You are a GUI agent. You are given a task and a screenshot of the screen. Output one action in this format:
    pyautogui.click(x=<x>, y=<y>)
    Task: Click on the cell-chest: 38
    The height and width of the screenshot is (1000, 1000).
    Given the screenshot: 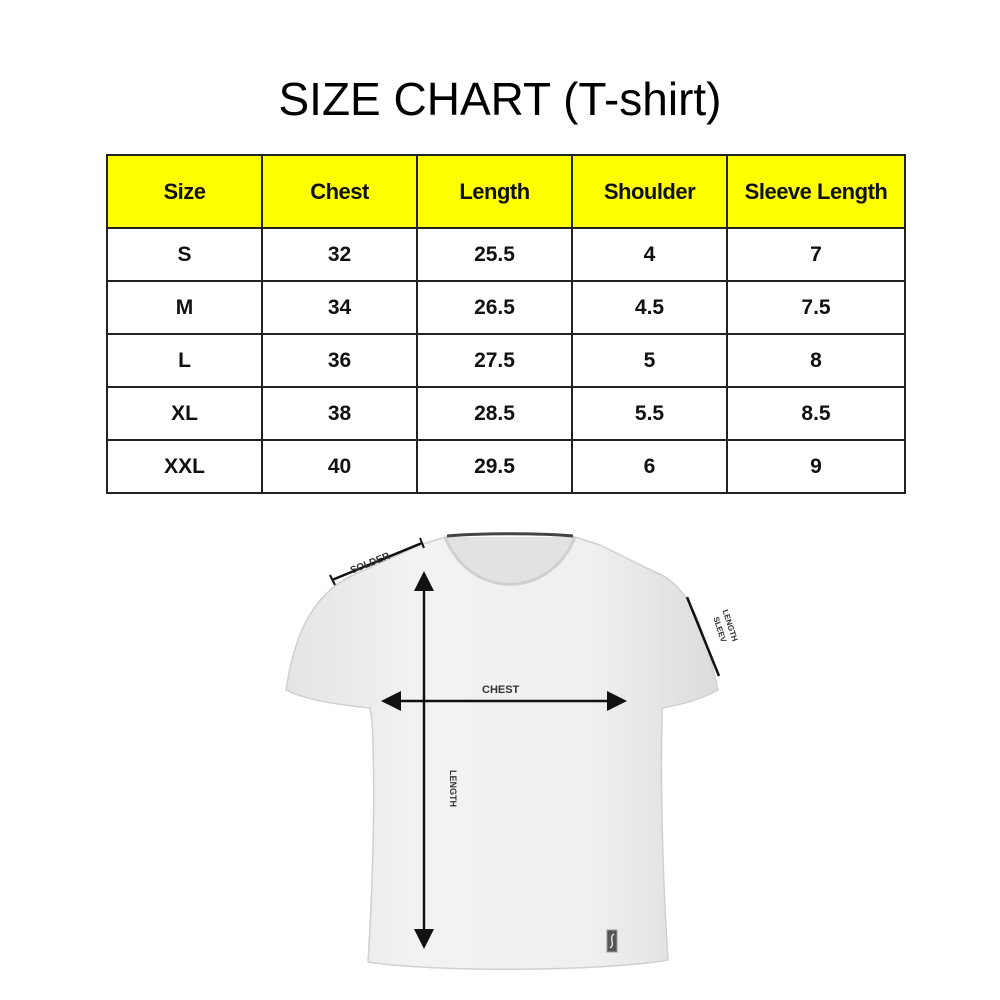 What is the action you would take?
    pyautogui.click(x=339, y=413)
    